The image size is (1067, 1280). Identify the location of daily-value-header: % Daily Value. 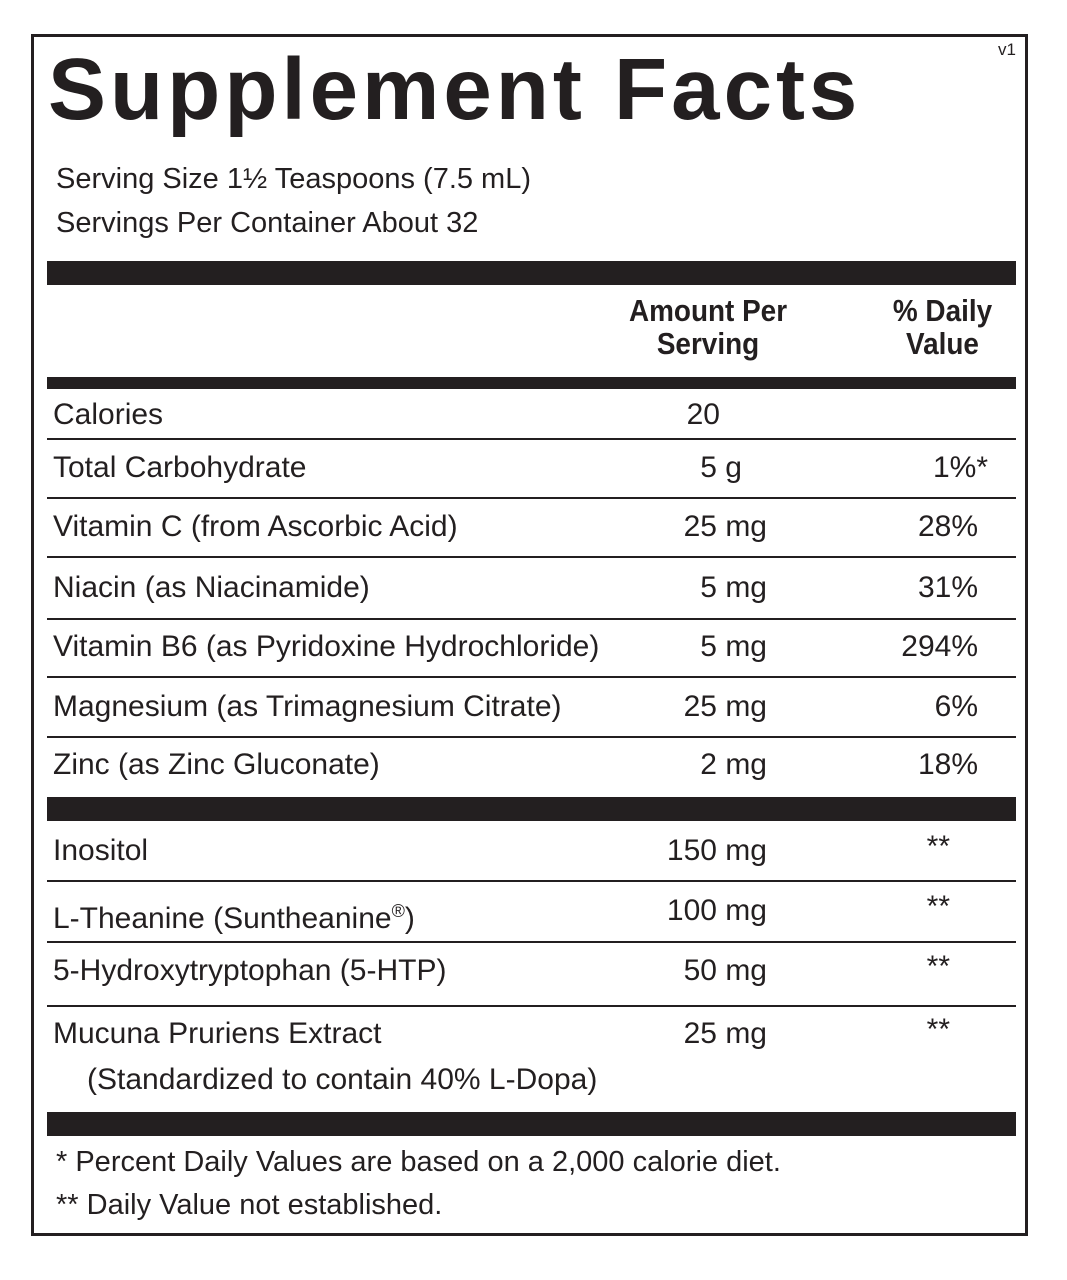
(942, 327).